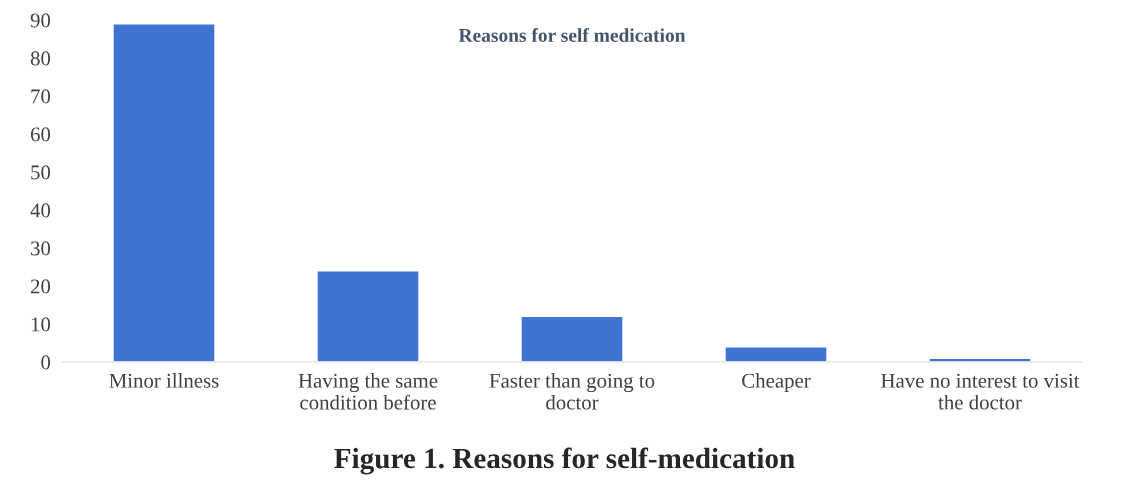  Describe the element at coordinates (41, 248) in the screenshot. I see `y-tick-label: 30` at that location.